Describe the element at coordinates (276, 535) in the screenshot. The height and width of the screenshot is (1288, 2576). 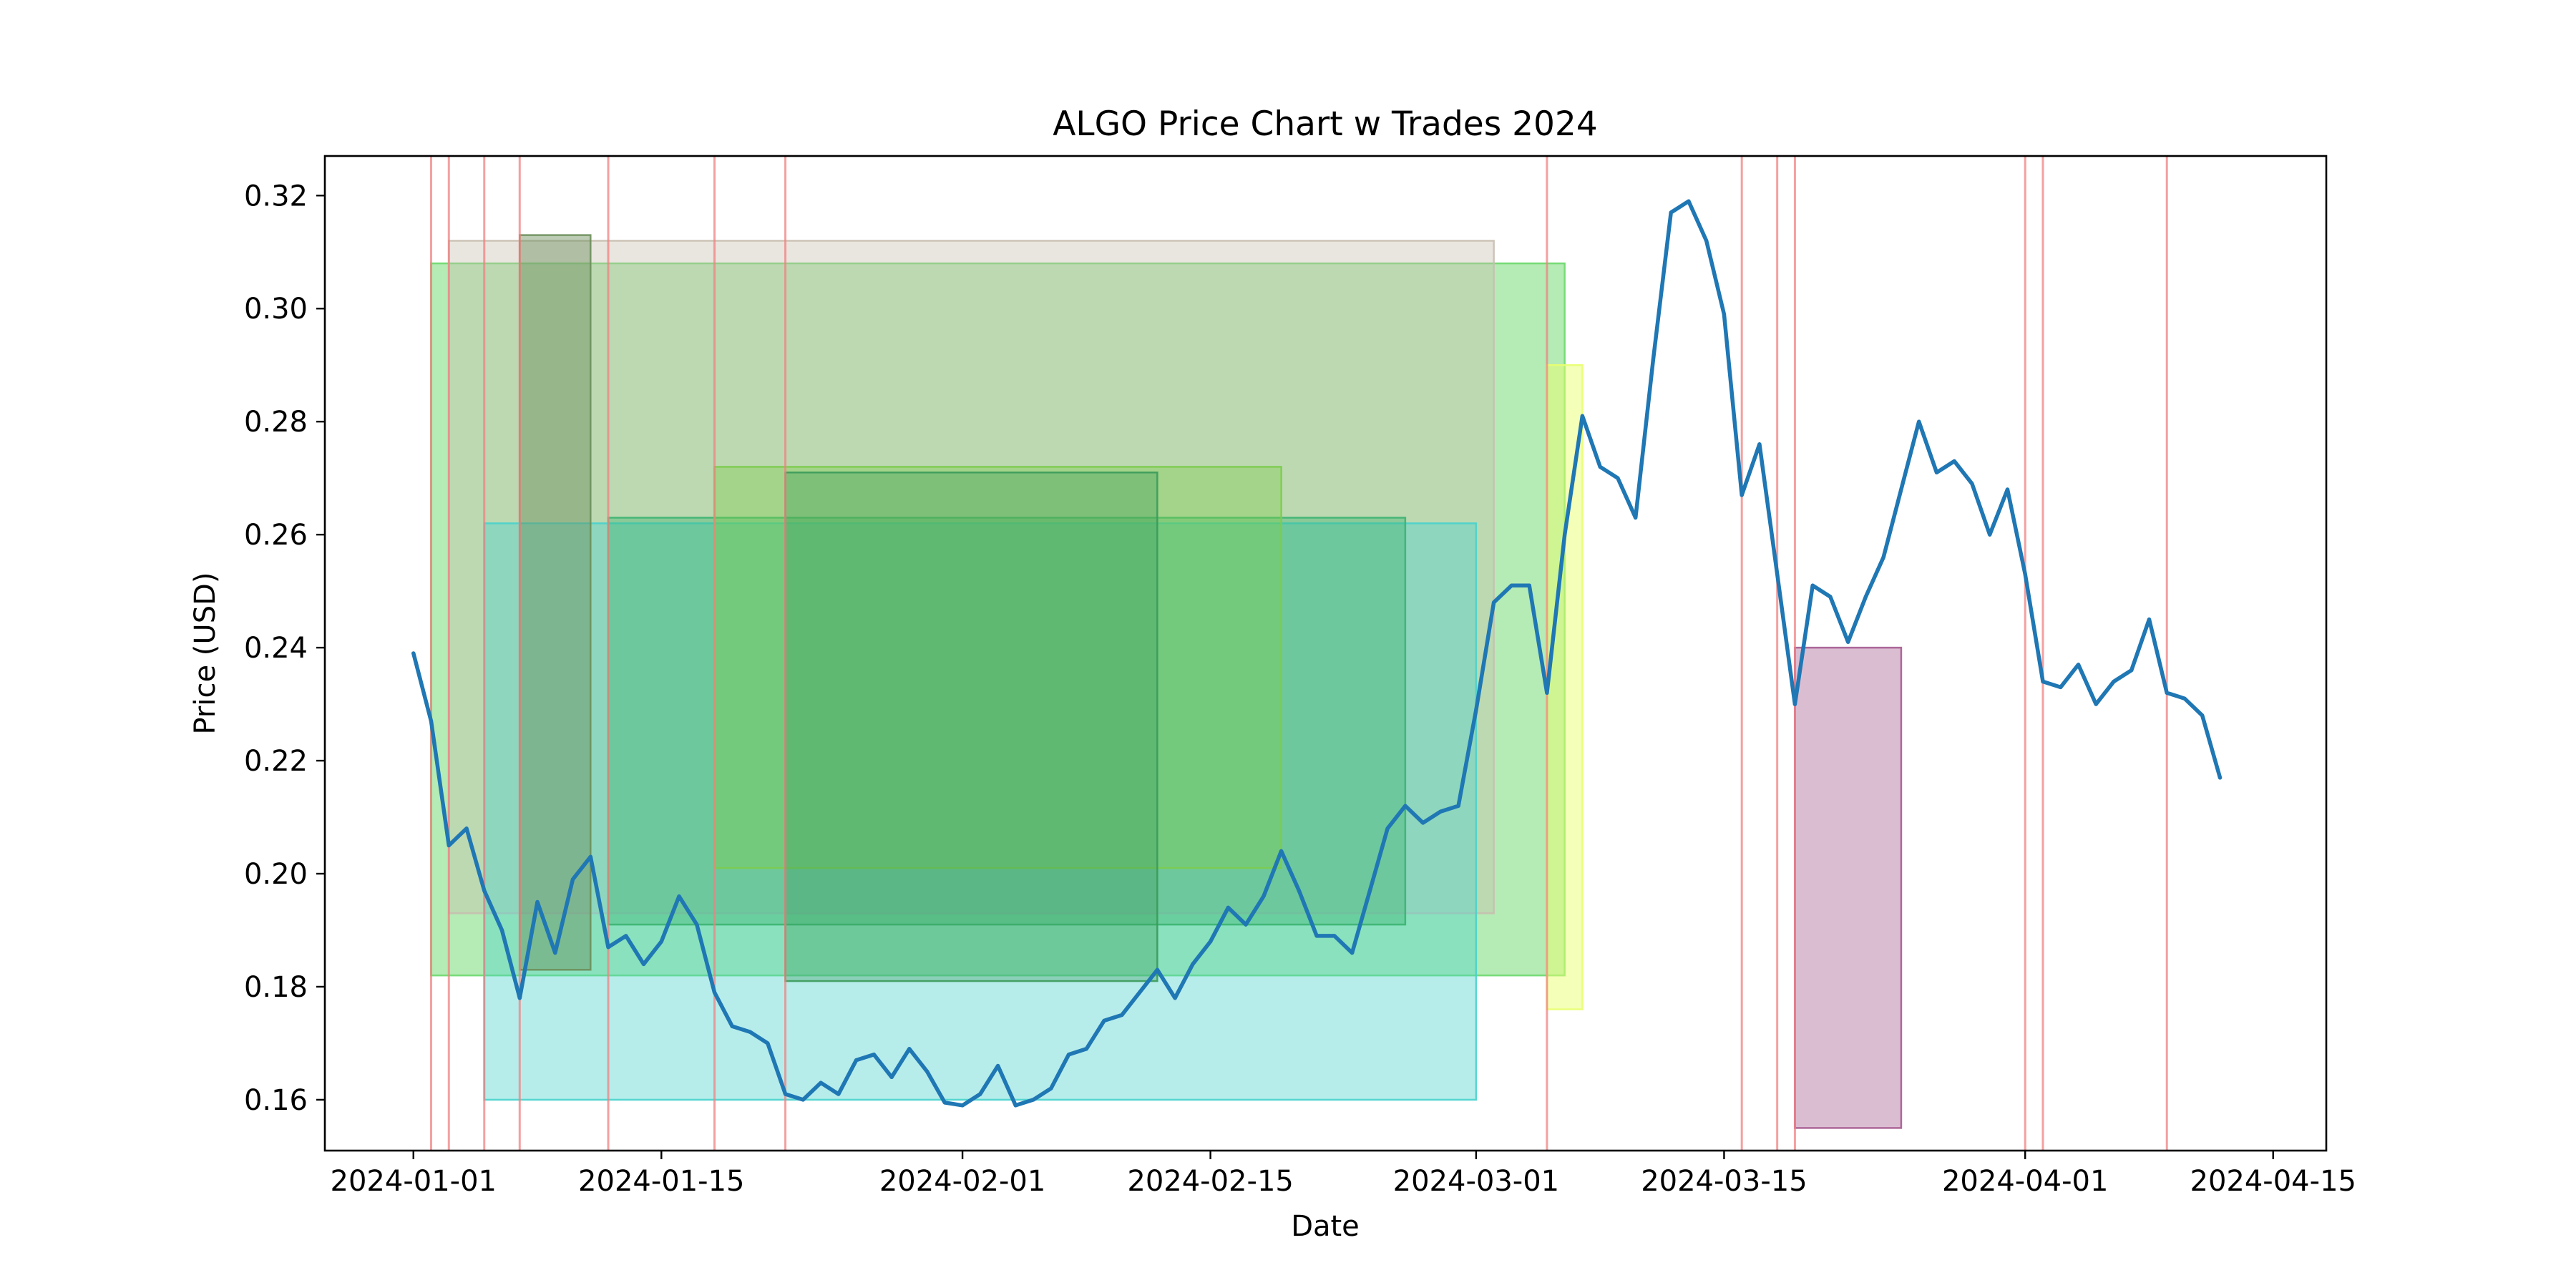
I see `y-tick-label: 0.26` at that location.